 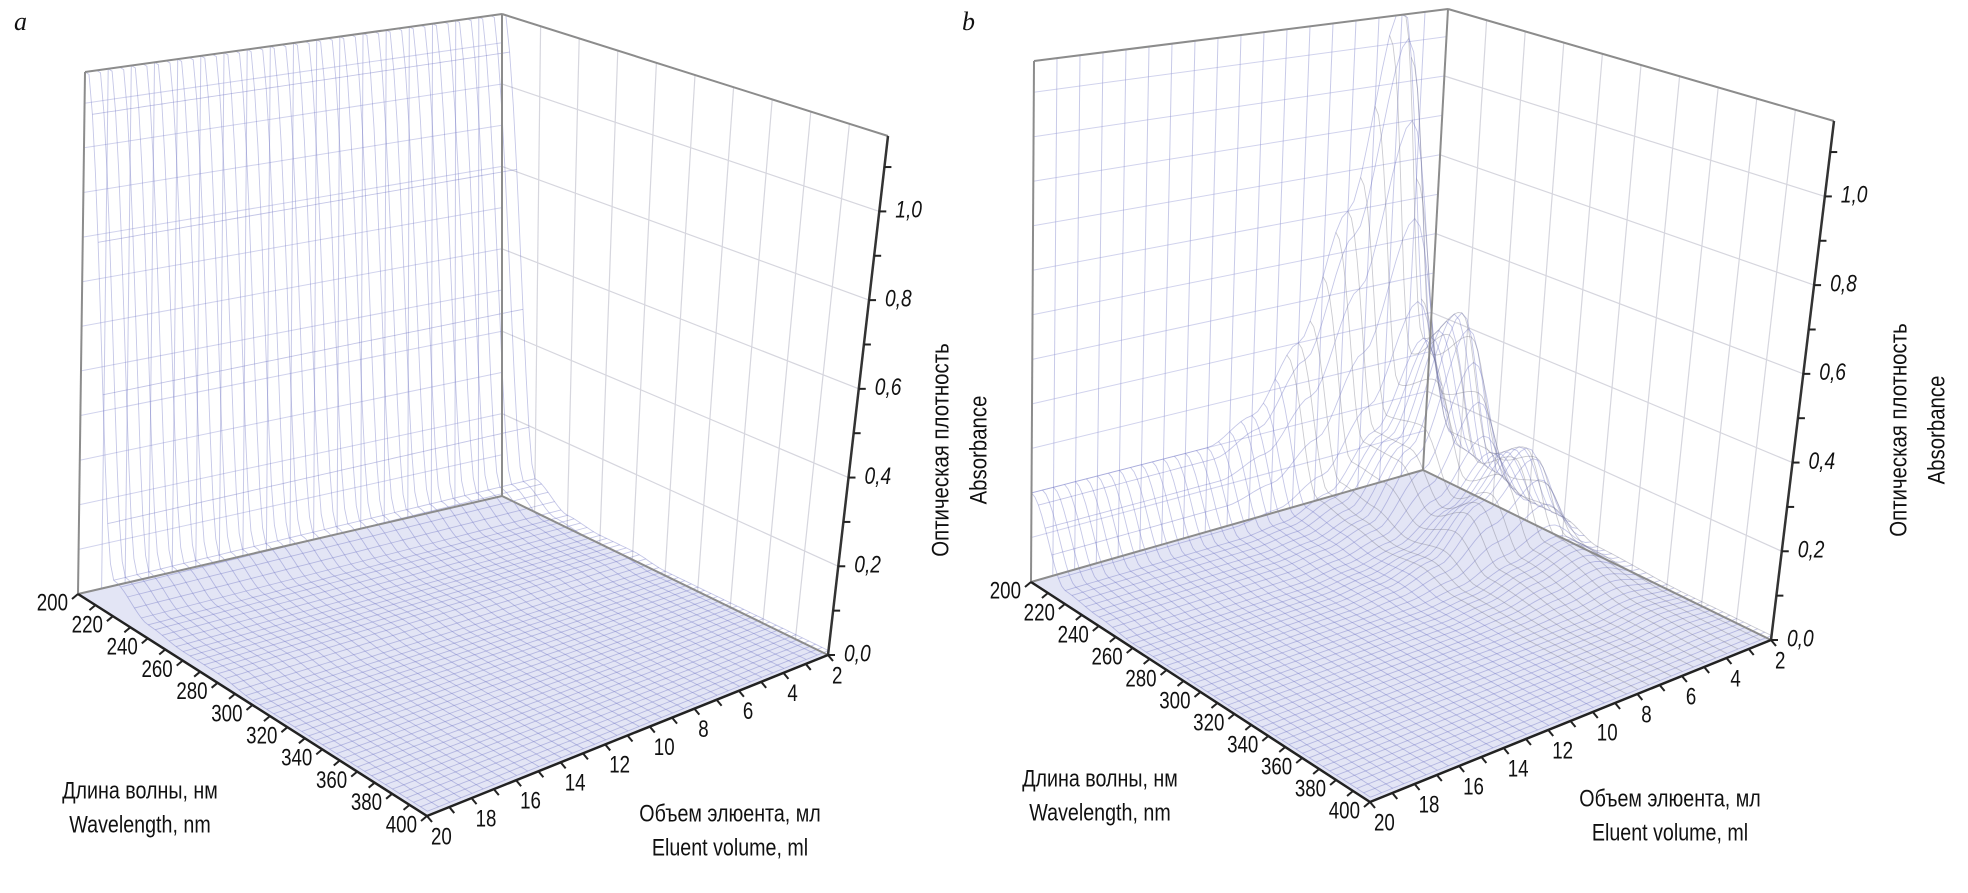 I want to click on absorbance-tick-label: 1,0, so click(x=1854, y=195).